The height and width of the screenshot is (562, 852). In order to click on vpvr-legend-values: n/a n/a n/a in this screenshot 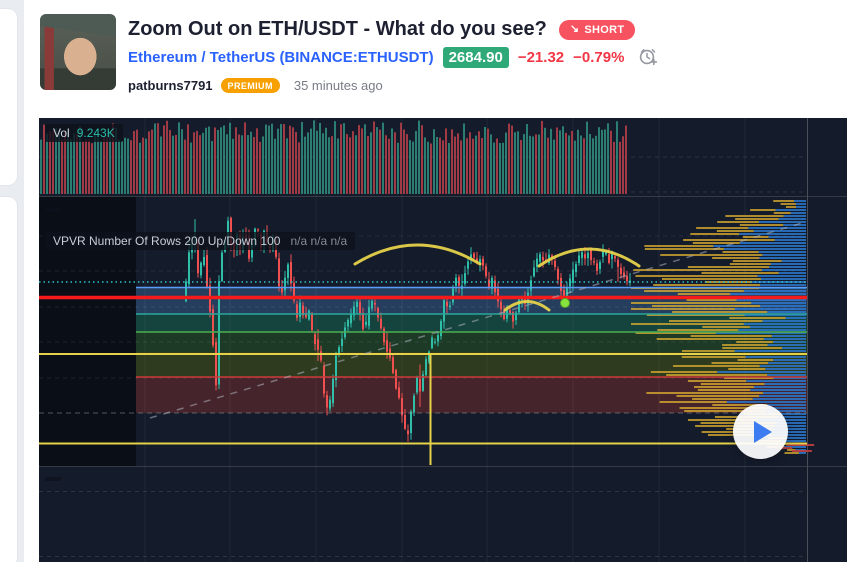, I will do `click(319, 241)`.